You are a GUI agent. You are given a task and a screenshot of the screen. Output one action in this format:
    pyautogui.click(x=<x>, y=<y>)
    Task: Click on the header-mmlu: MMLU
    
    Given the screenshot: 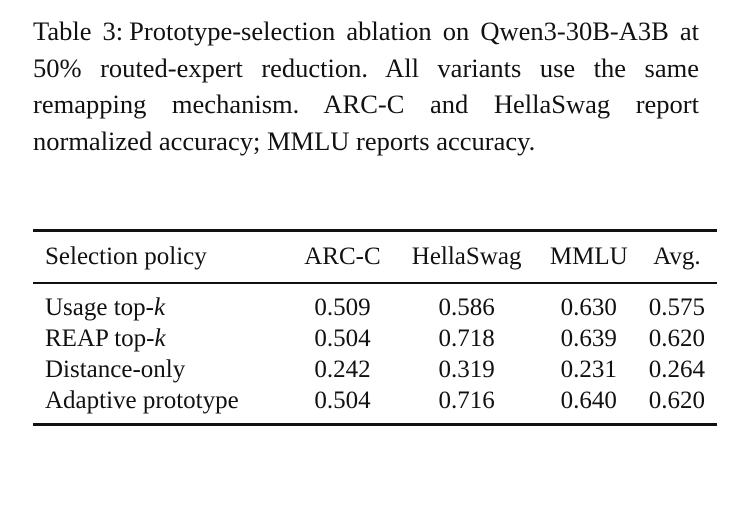 What is the action you would take?
    pyautogui.click(x=588, y=256)
    